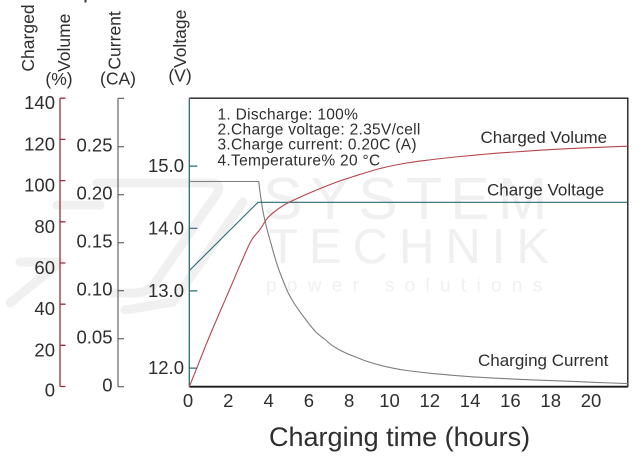 The width and height of the screenshot is (644, 458). What do you see at coordinates (414, 247) in the screenshot?
I see `svg-text: TECHNIK` at bounding box center [414, 247].